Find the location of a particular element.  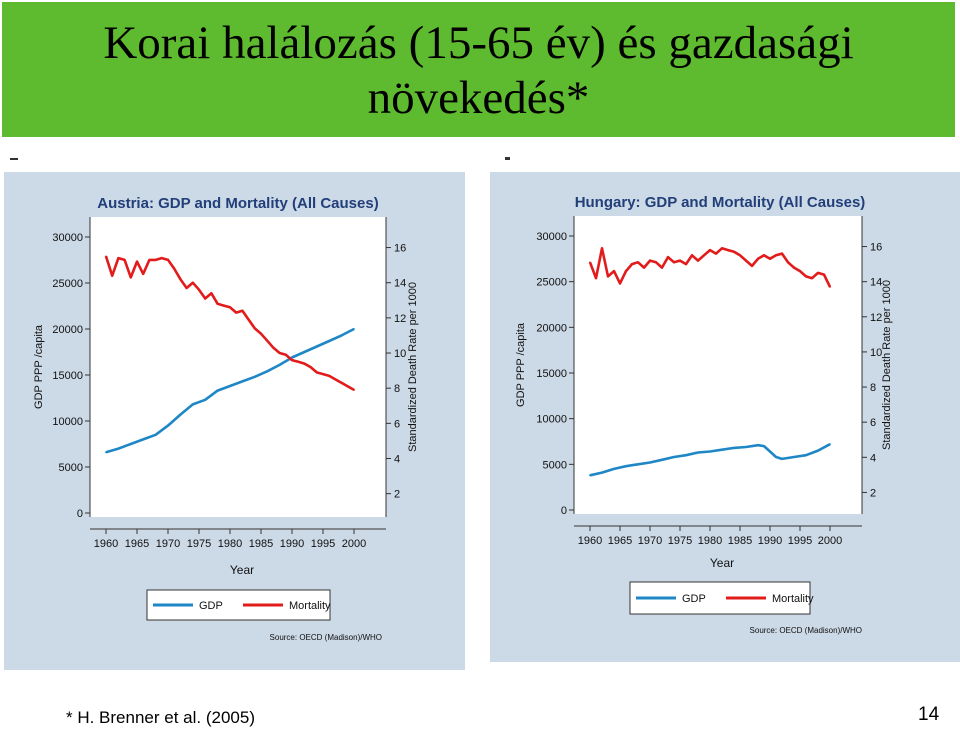

plot-area is located at coordinates (718, 365).